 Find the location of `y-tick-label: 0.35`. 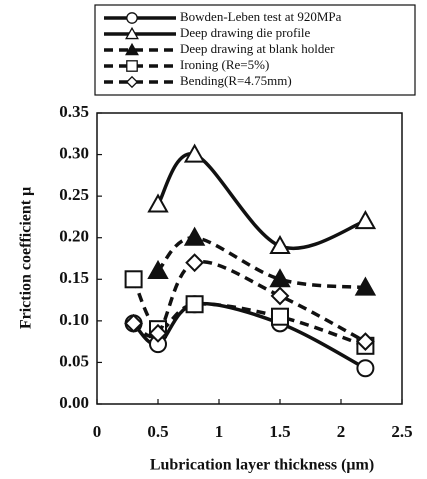

y-tick-label: 0.35 is located at coordinates (74, 111).